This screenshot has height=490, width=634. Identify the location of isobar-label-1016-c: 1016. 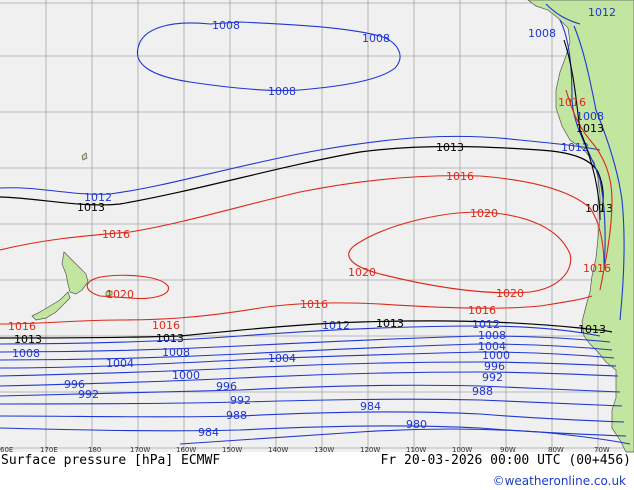
(597, 268).